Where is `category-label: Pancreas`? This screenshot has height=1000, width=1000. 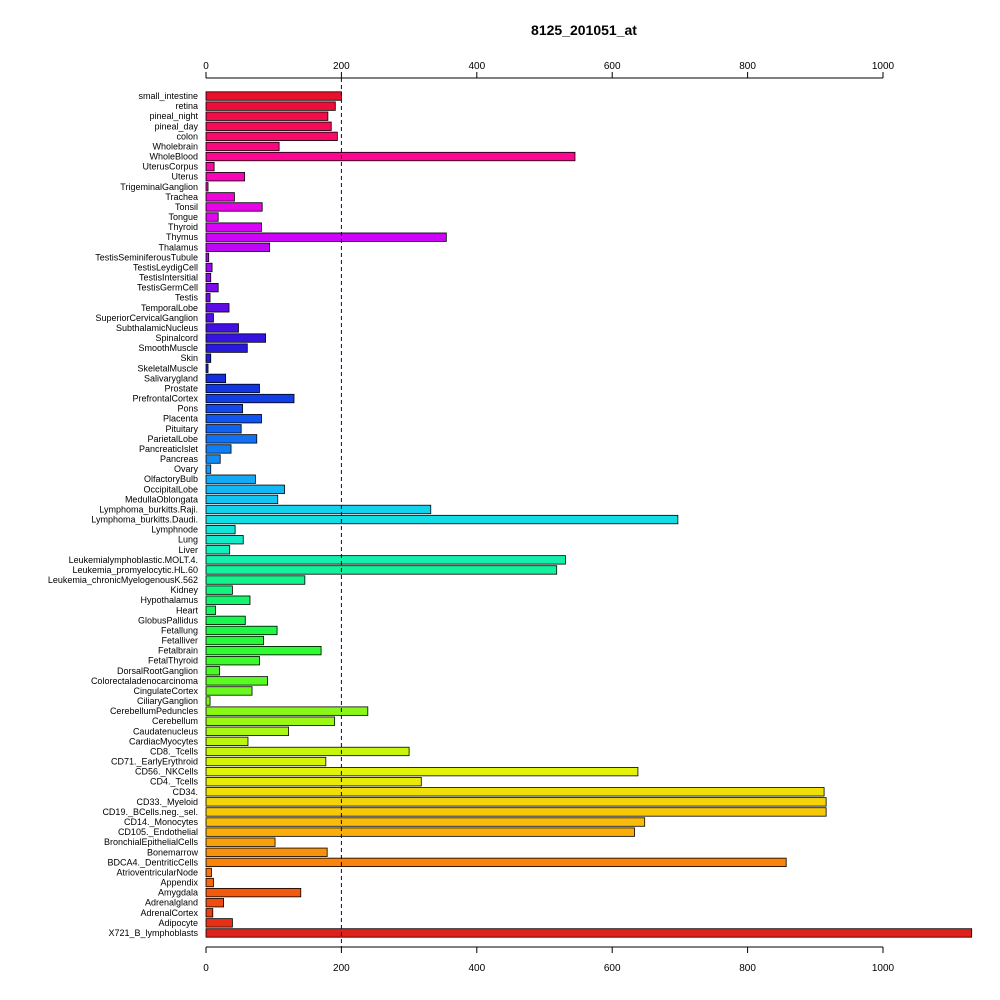
category-label: Pancreas is located at coordinates (179, 459).